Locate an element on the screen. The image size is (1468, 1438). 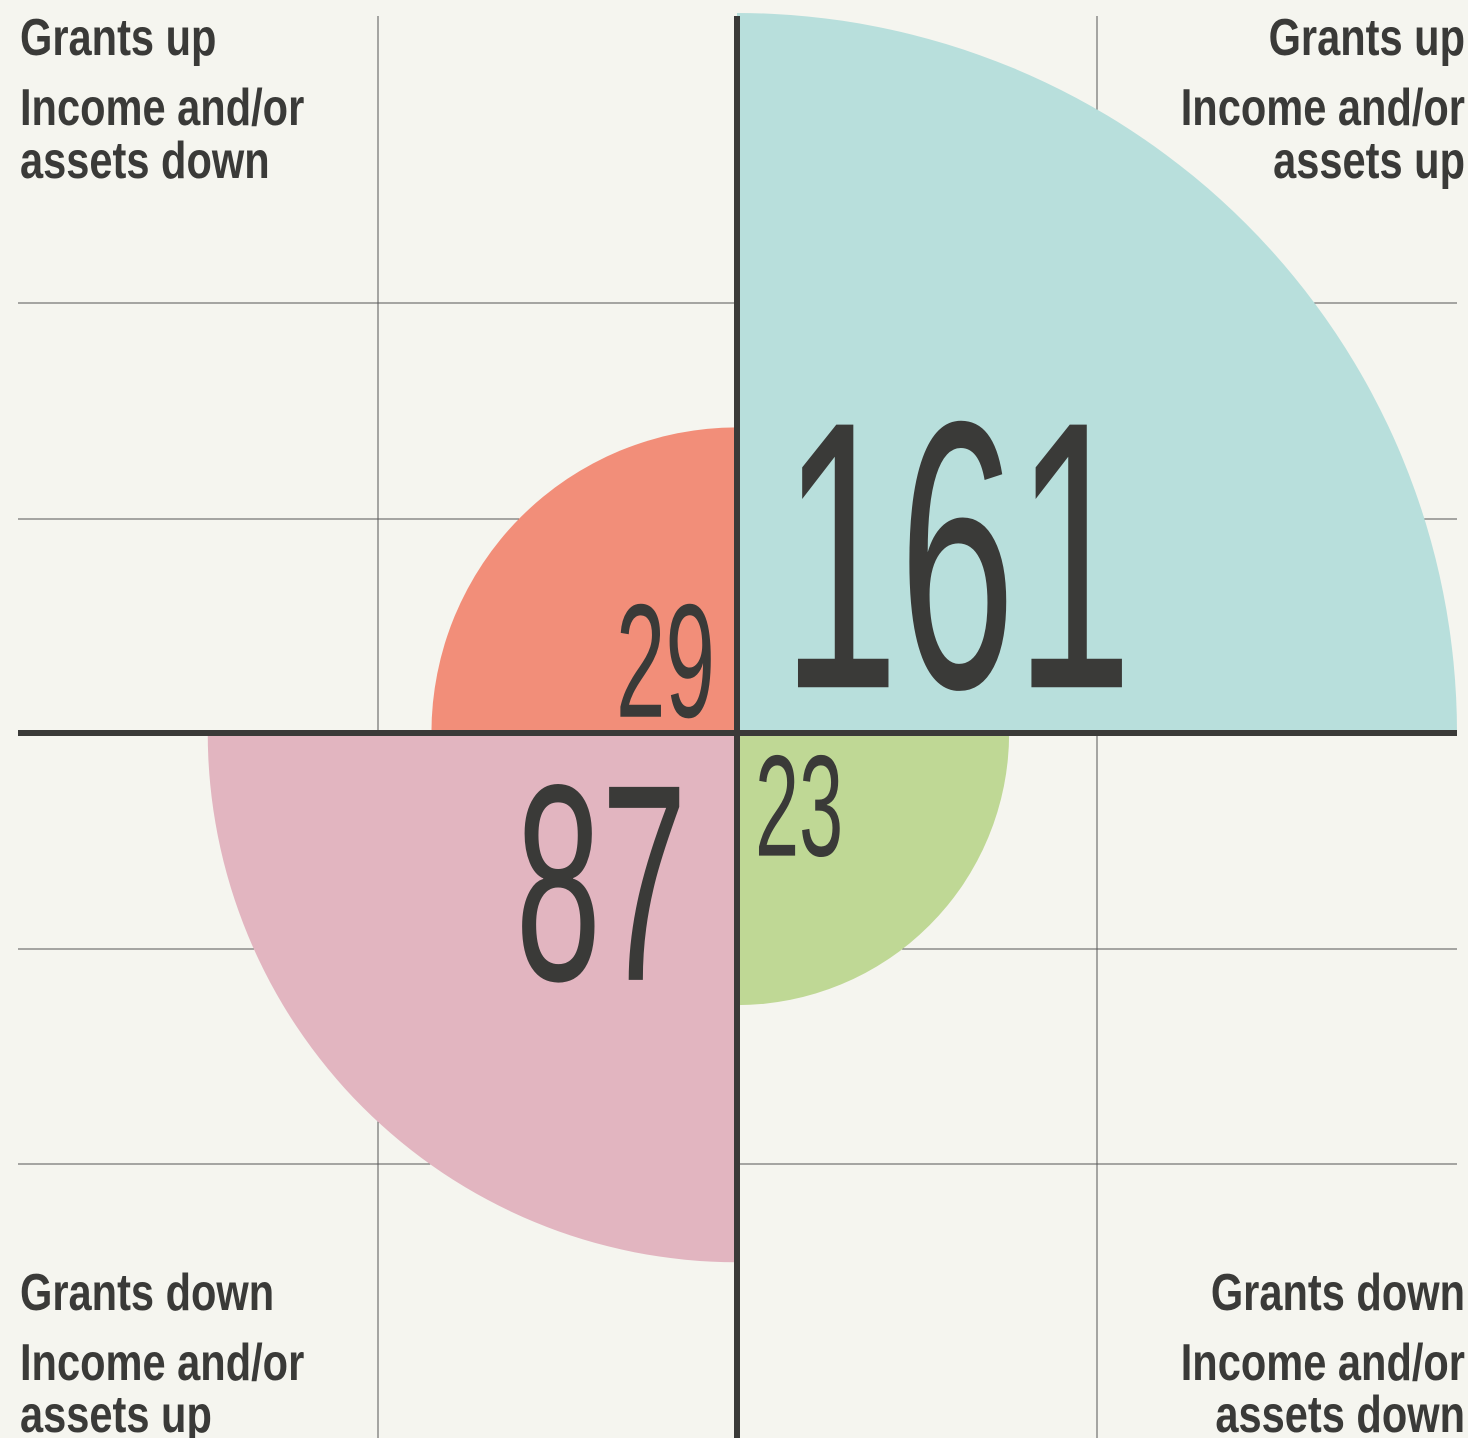
value-label: 23 is located at coordinates (799, 805).